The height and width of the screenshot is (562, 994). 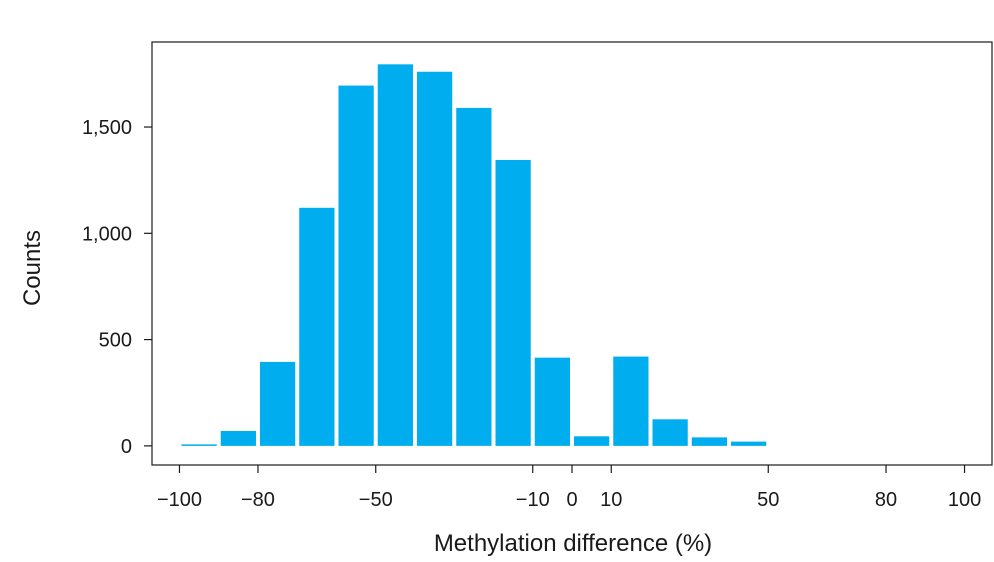 I want to click on x-tick-label: −100, so click(x=179, y=500).